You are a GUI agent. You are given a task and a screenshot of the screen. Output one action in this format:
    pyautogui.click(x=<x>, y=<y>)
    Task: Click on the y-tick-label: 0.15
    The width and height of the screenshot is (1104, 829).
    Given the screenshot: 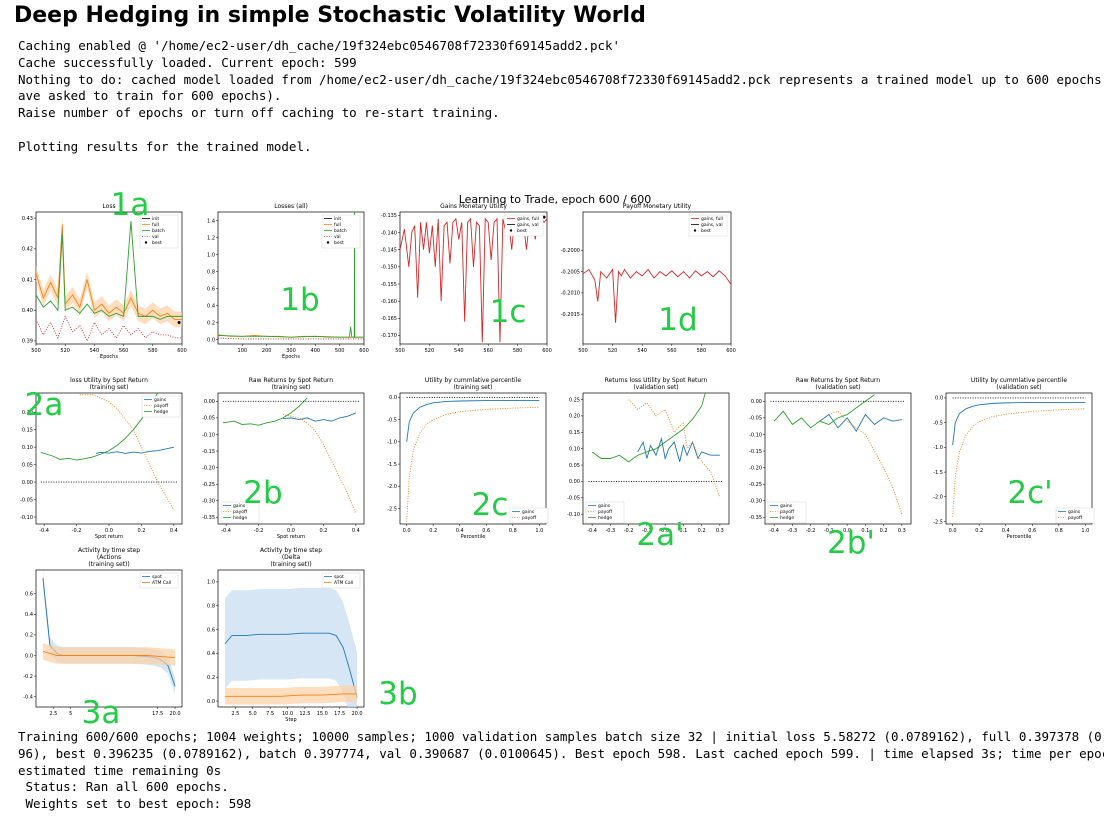 What is the action you would take?
    pyautogui.click(x=27, y=430)
    